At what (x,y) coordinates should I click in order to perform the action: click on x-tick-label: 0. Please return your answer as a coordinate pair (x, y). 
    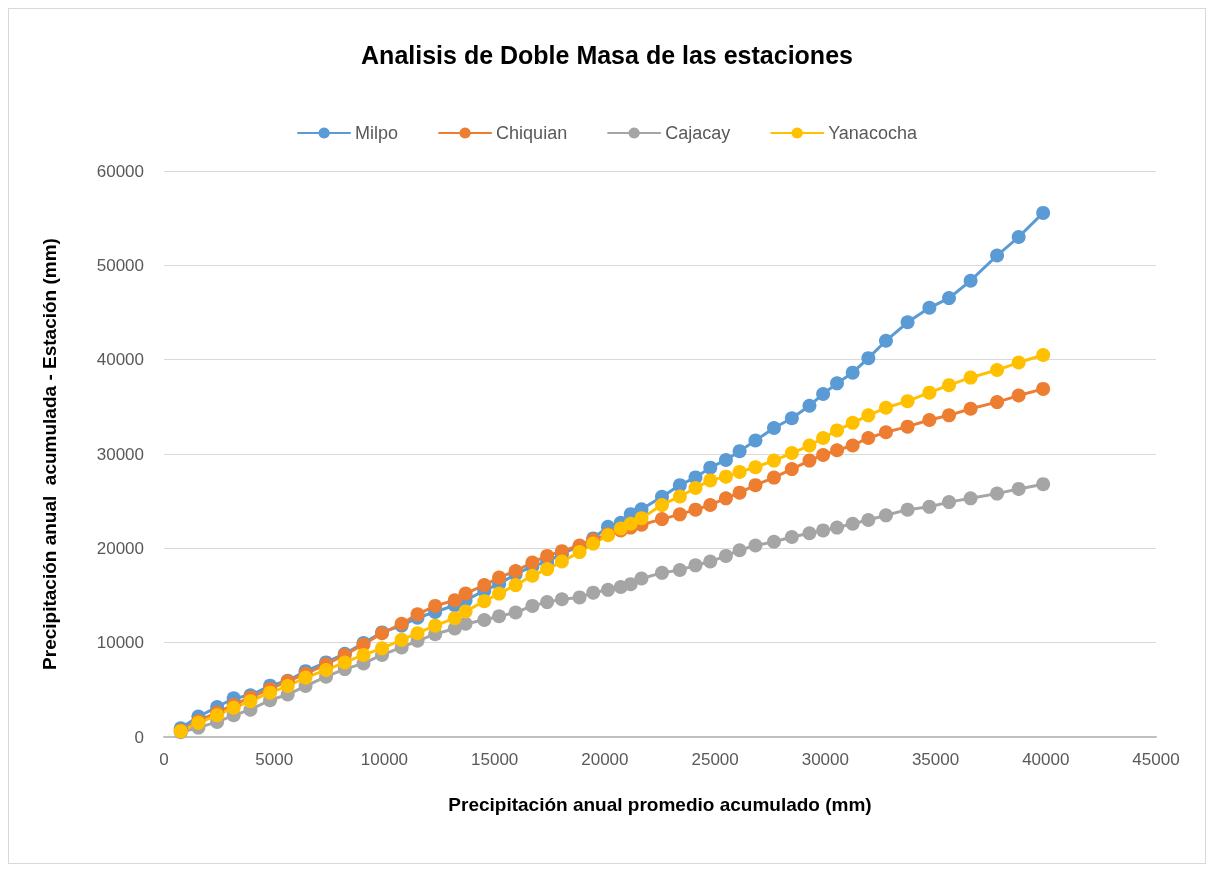
    Looking at the image, I should click on (164, 759).